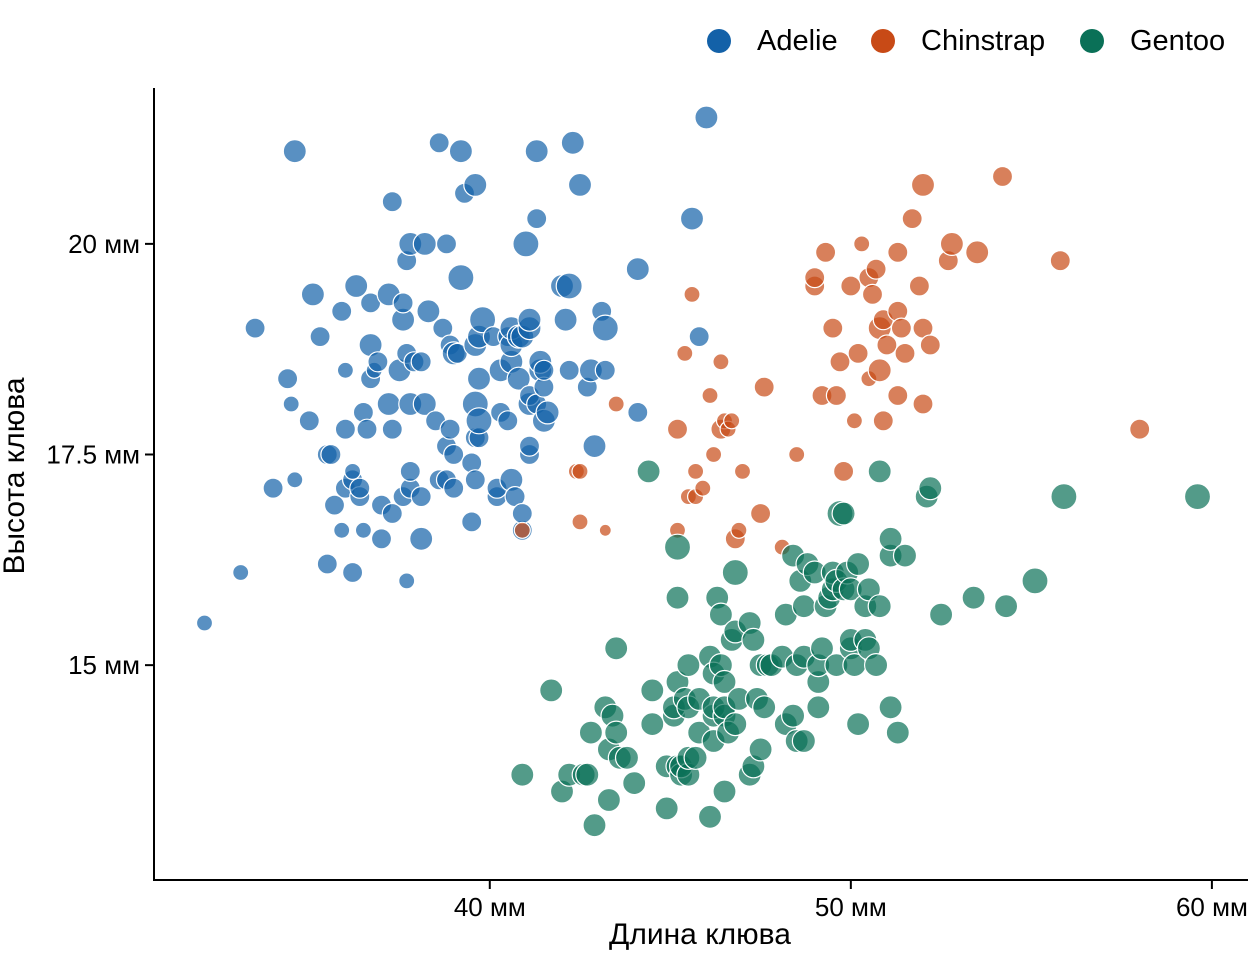 This screenshot has width=1248, height=960. I want to click on legend-label-adelie: Adelie, so click(797, 41).